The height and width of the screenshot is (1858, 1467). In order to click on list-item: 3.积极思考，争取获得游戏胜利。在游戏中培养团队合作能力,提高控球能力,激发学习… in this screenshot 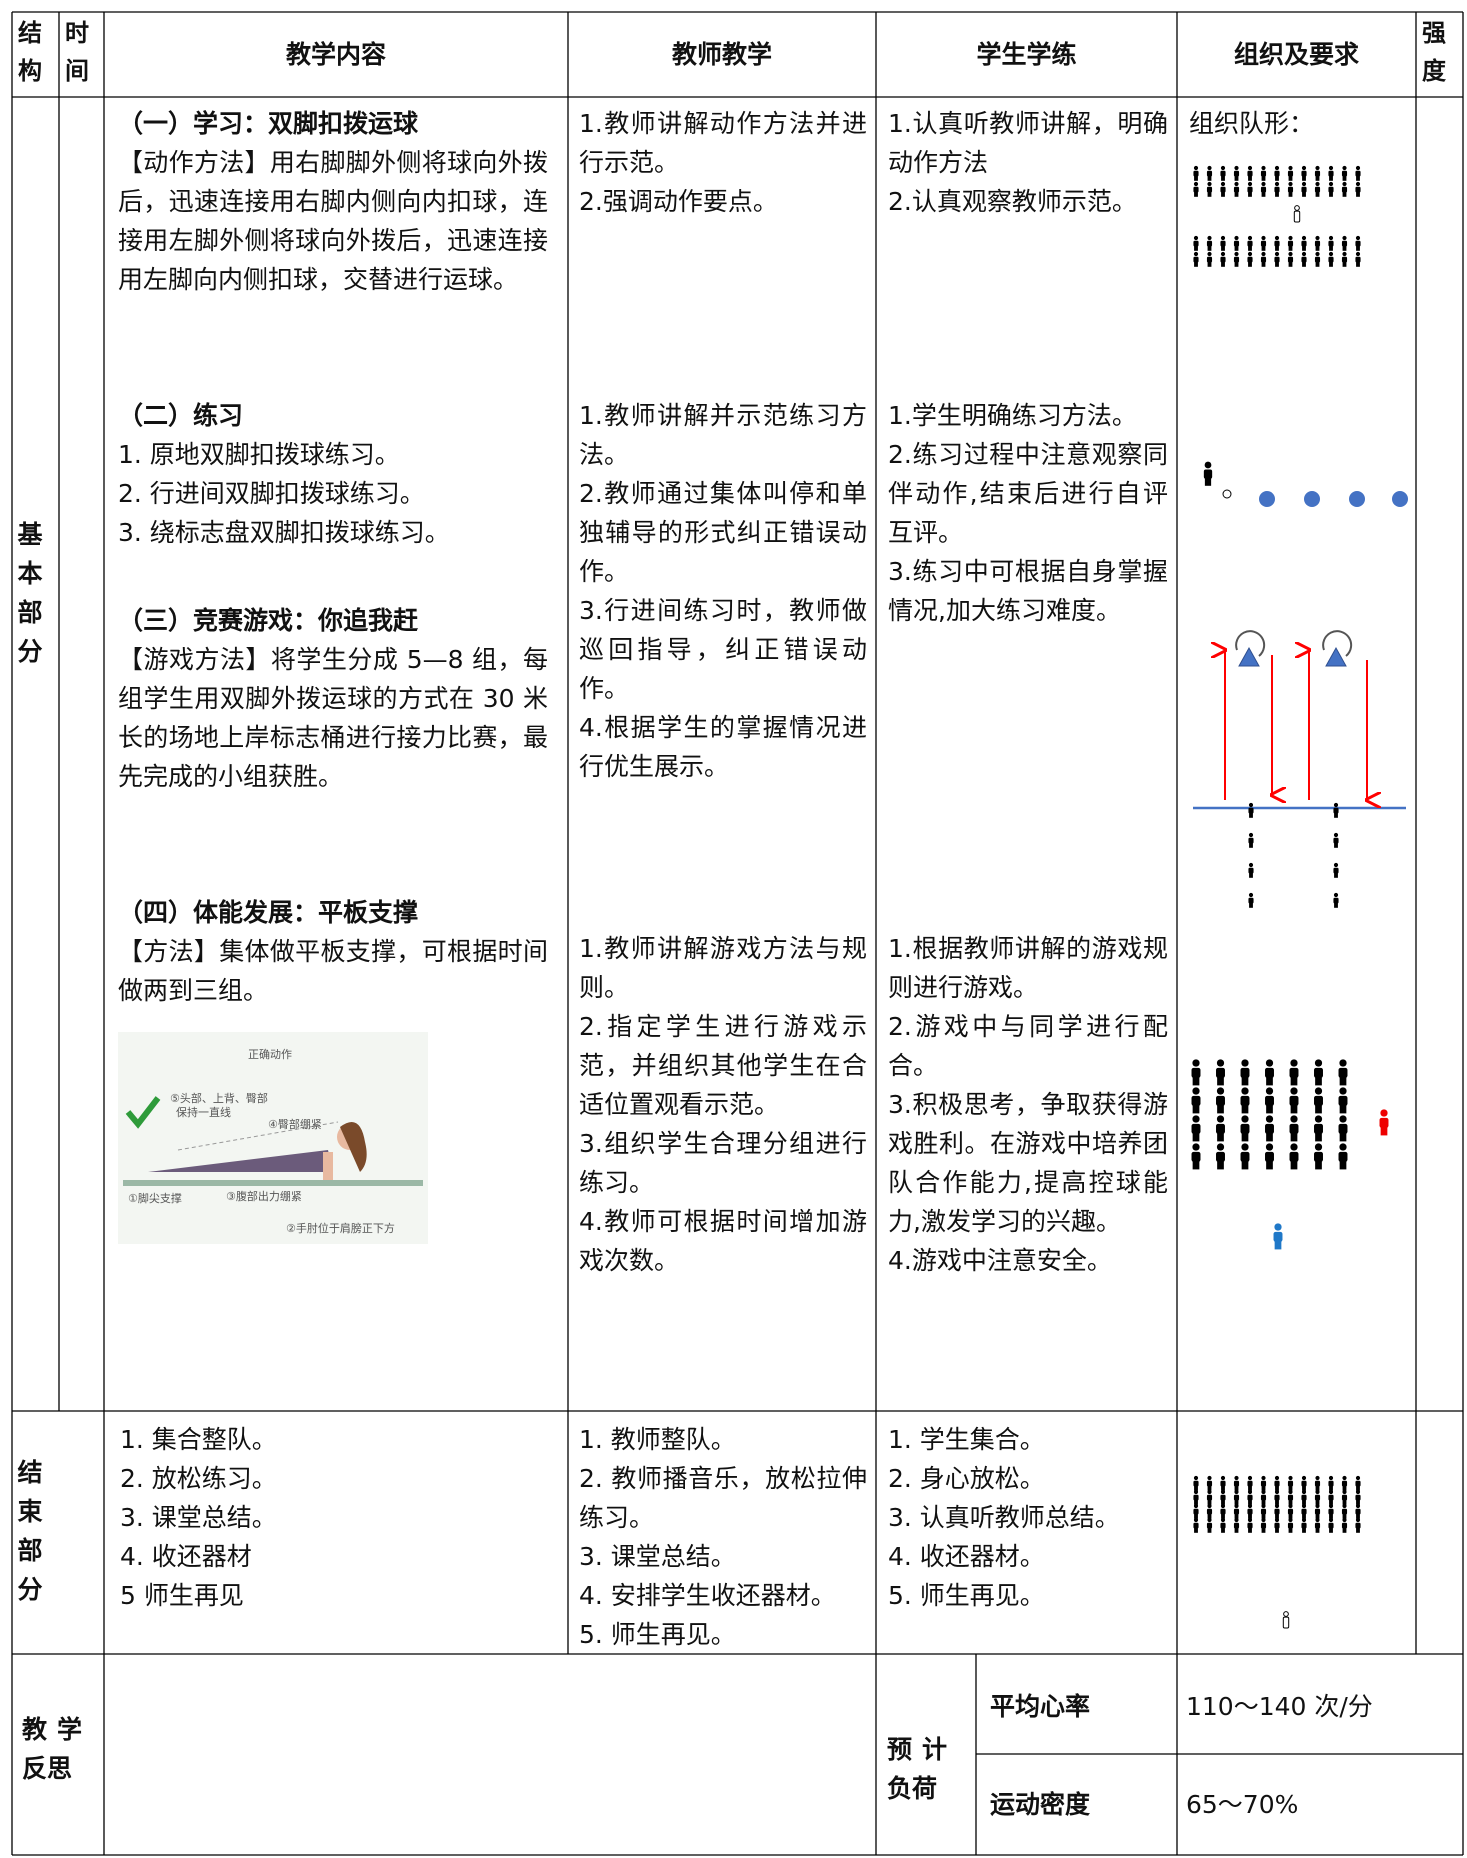, I will do `click(1028, 1163)`.